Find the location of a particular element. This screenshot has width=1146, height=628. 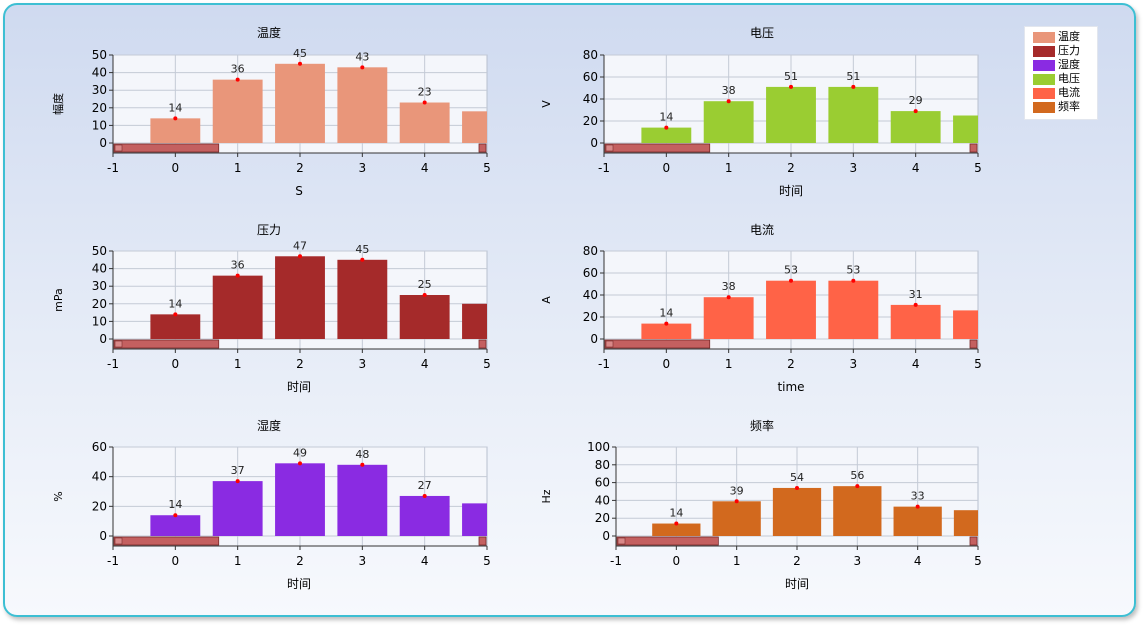

data-label: 33 is located at coordinates (918, 496).